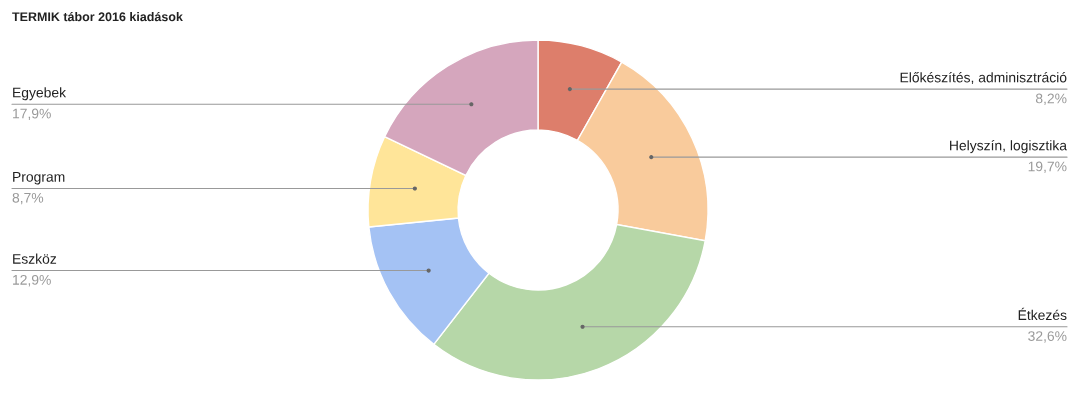 The image size is (1079, 406). I want to click on slice-label: Program, so click(39, 178).